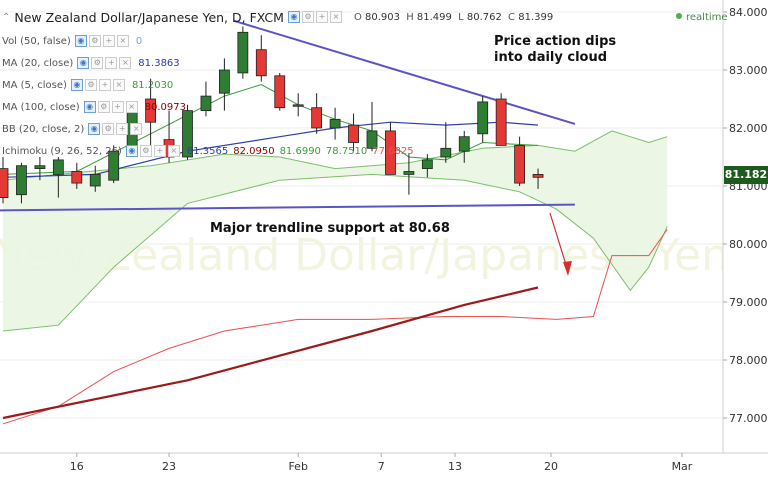 The image size is (768, 479). I want to click on indicator-row: BB (20, close, 2) ◉ ⚙ + ×, so click(277, 129).